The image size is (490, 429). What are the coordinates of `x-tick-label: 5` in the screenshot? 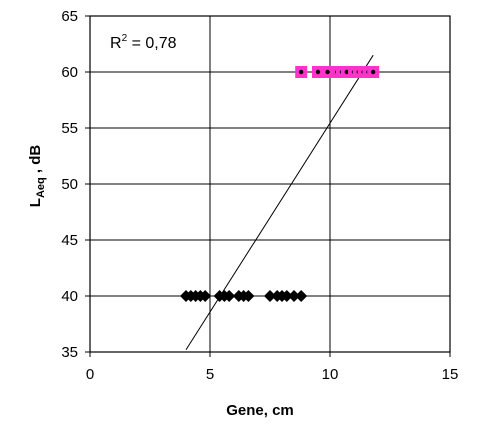 It's located at (210, 374).